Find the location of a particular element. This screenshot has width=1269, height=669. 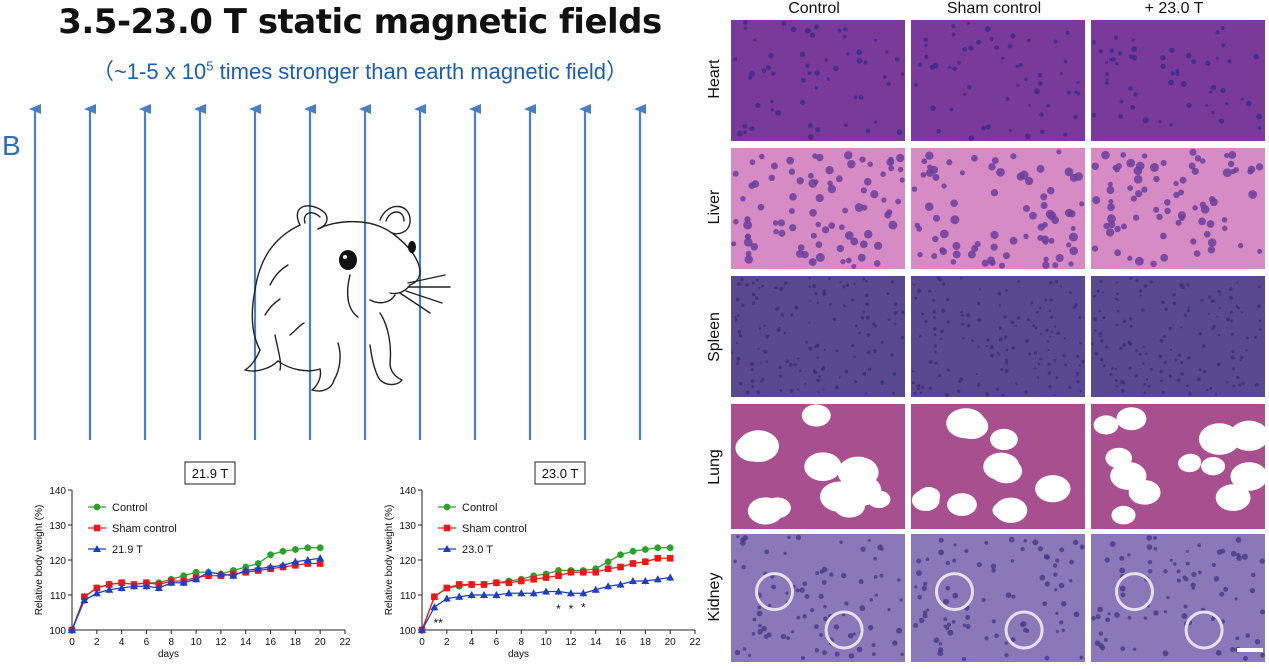

x-axis-label: days is located at coordinates (168, 654).